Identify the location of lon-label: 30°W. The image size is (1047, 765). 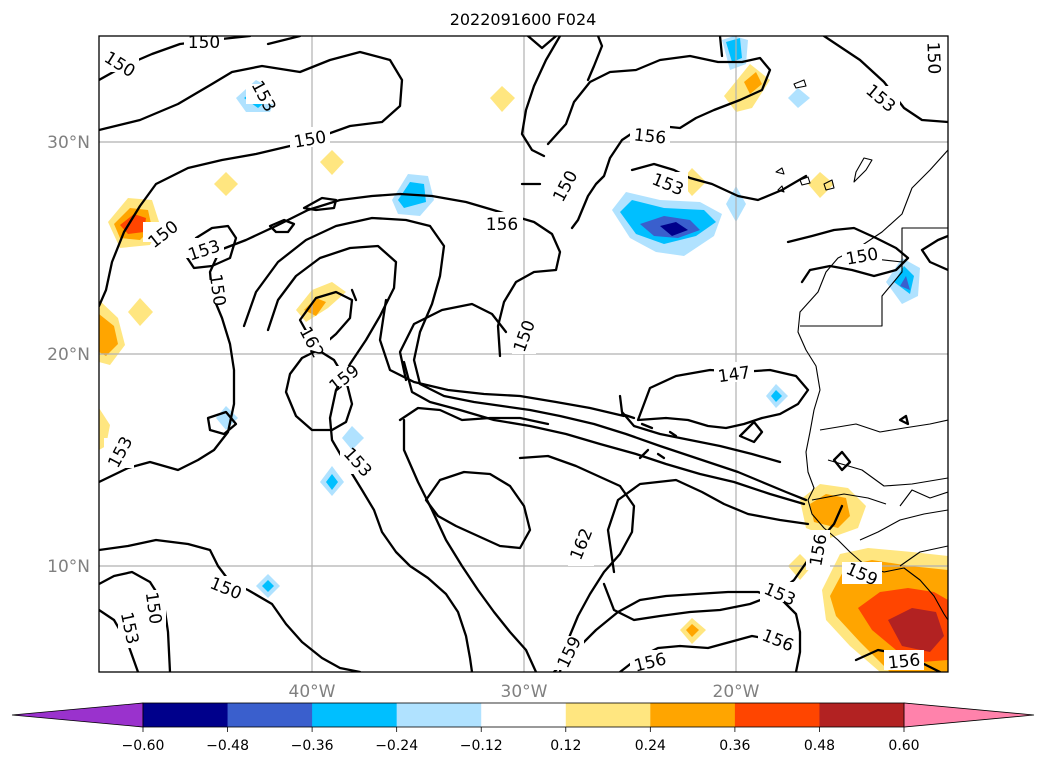
(524, 692).